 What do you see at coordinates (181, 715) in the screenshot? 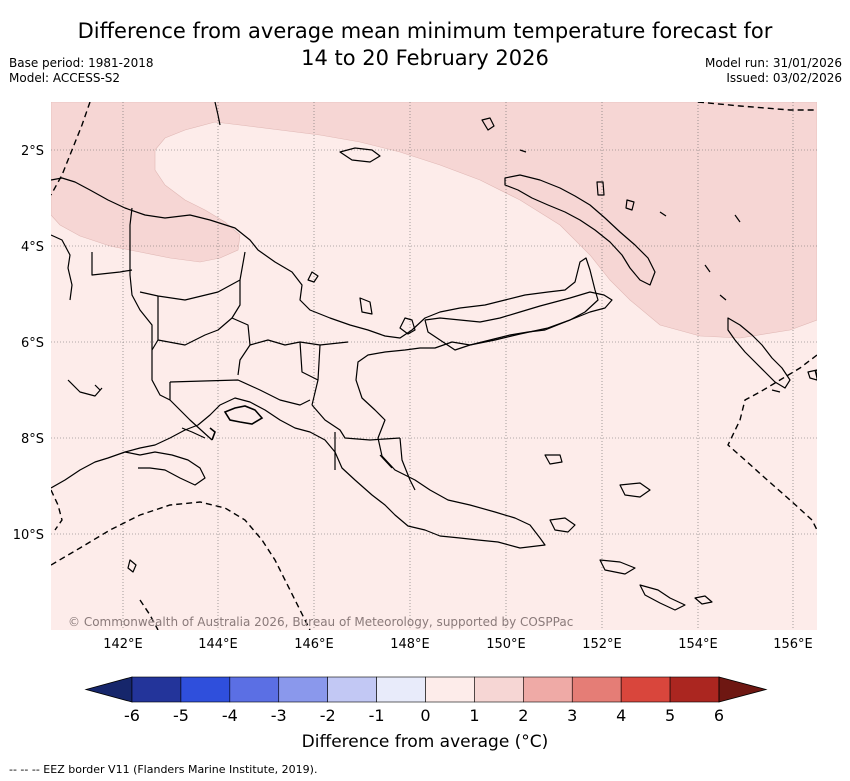
I see `colorbar-tick-label: -5` at bounding box center [181, 715].